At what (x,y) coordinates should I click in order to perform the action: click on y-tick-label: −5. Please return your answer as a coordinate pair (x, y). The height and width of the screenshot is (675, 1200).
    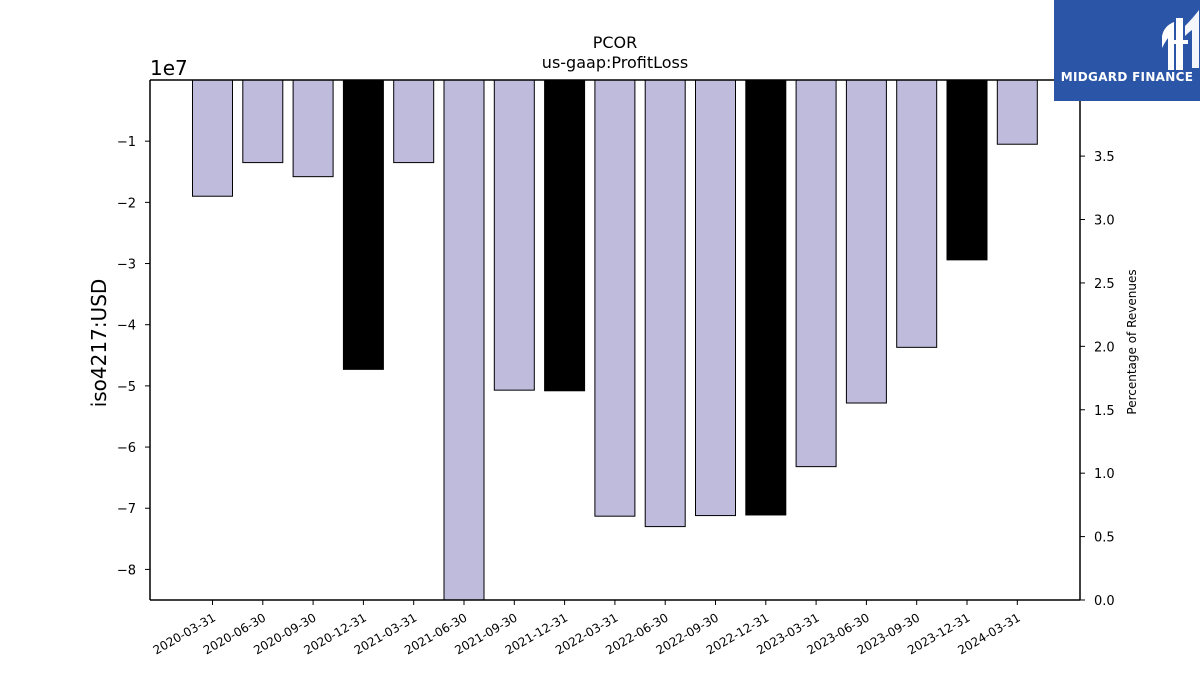
    Looking at the image, I should click on (126, 387).